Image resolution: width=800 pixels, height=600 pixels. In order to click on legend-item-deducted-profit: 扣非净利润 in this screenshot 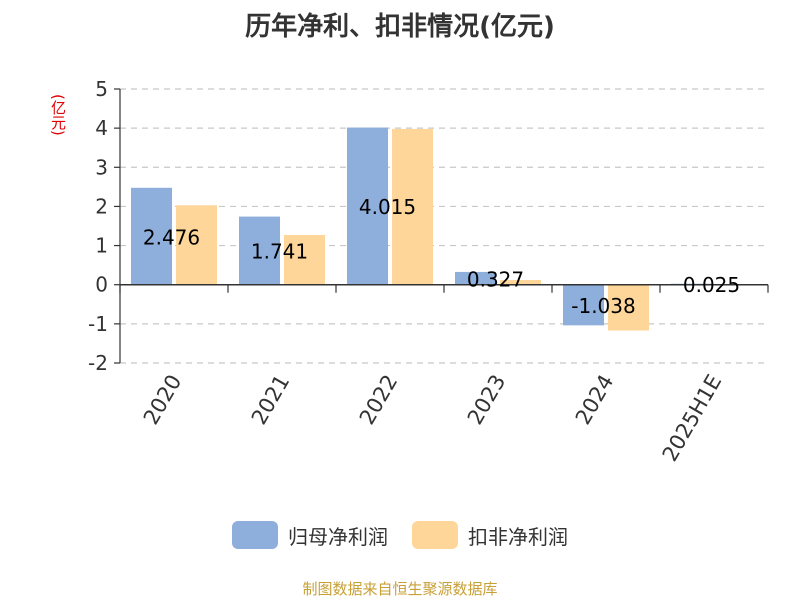, I will do `click(490, 535)`.